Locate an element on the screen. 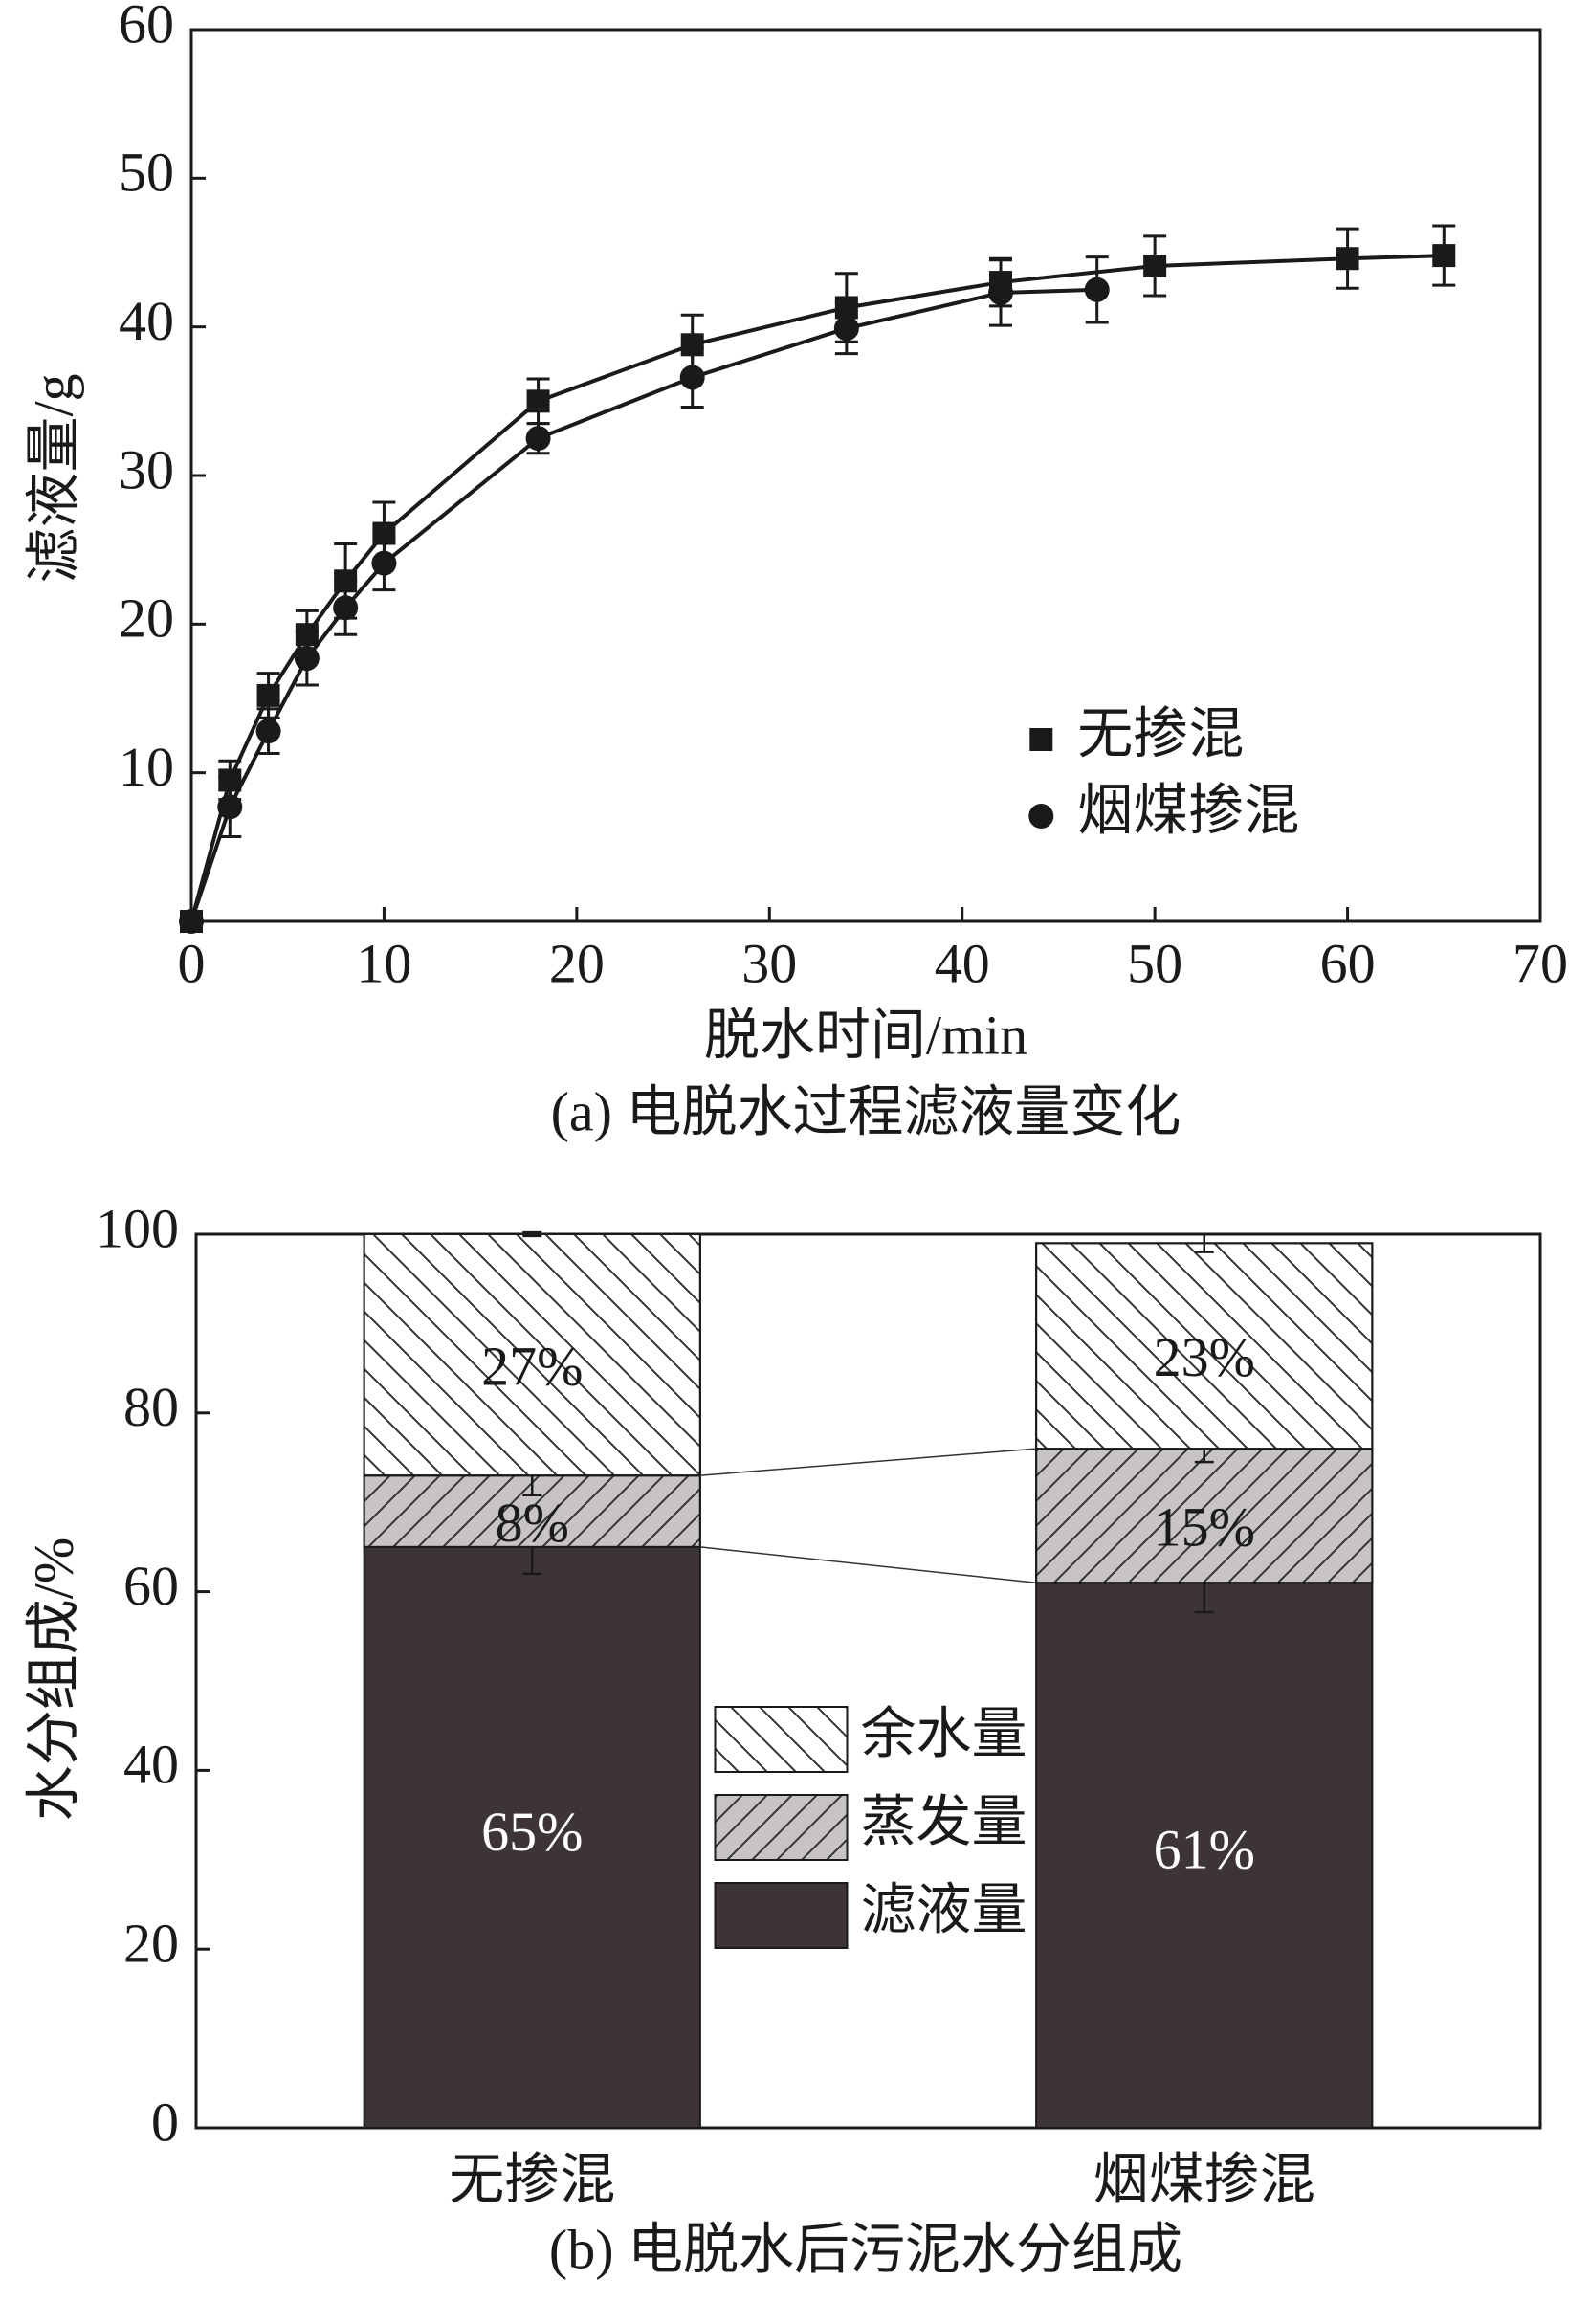  legend-label: 余水量 is located at coordinates (944, 1733).